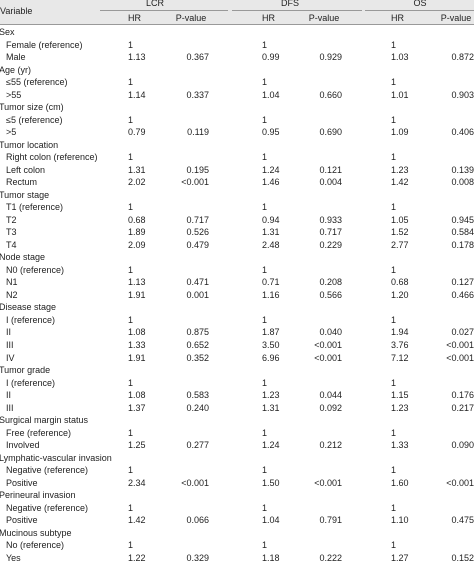  Describe the element at coordinates (271, 332) in the screenshot. I see `hr-value: 1.87` at that location.